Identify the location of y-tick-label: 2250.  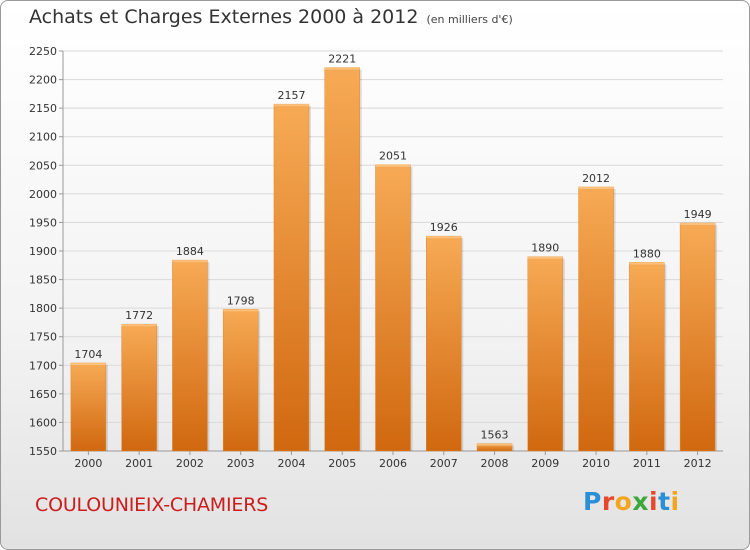
(43, 51).